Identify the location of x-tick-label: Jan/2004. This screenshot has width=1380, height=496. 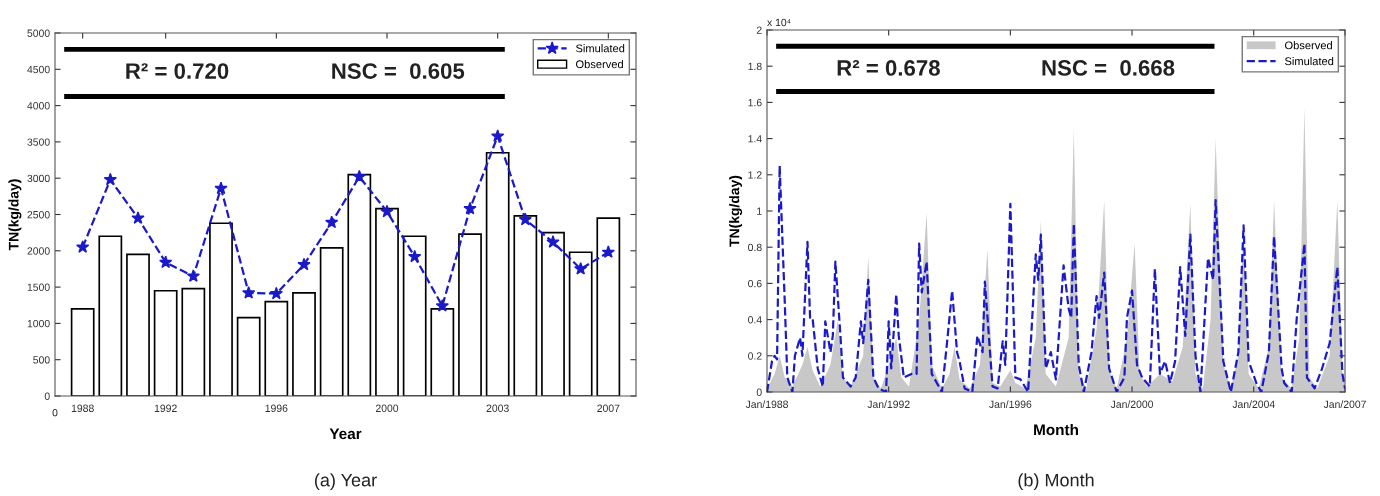
(1253, 404).